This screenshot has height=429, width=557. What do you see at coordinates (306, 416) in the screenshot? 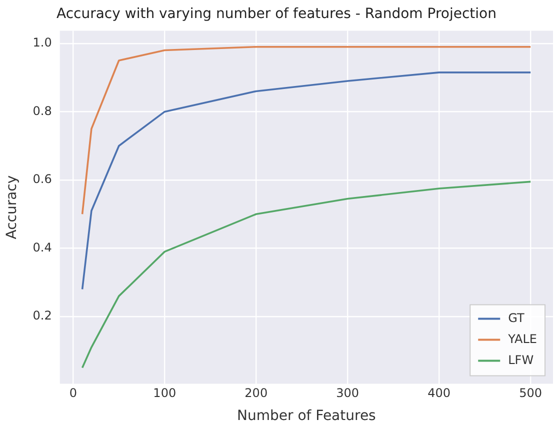
I see `x-axis-title: Number of Features` at bounding box center [306, 416].